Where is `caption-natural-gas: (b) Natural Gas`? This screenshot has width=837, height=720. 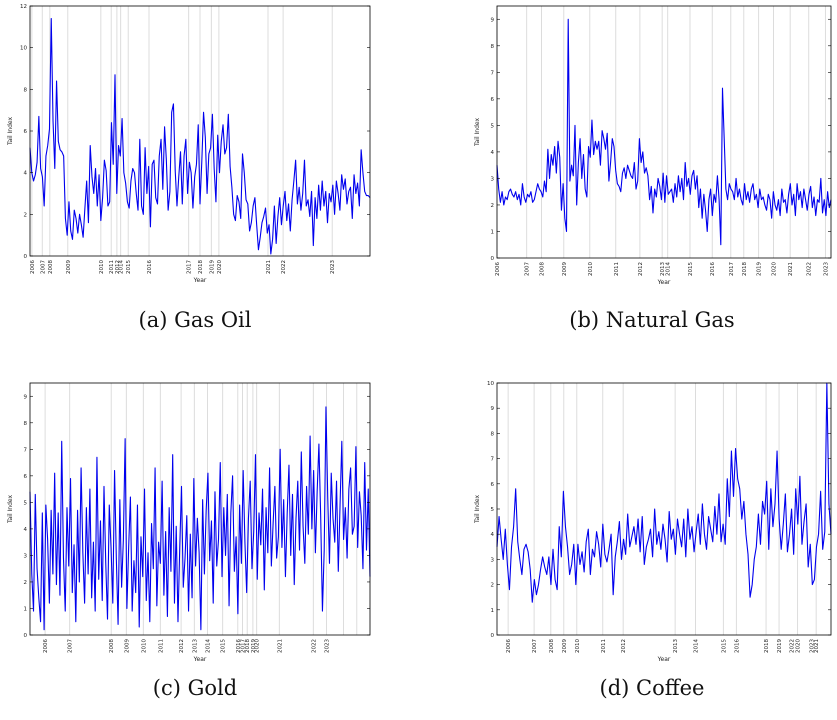
caption-natural-gas: (b) Natural Gas is located at coordinates (652, 320).